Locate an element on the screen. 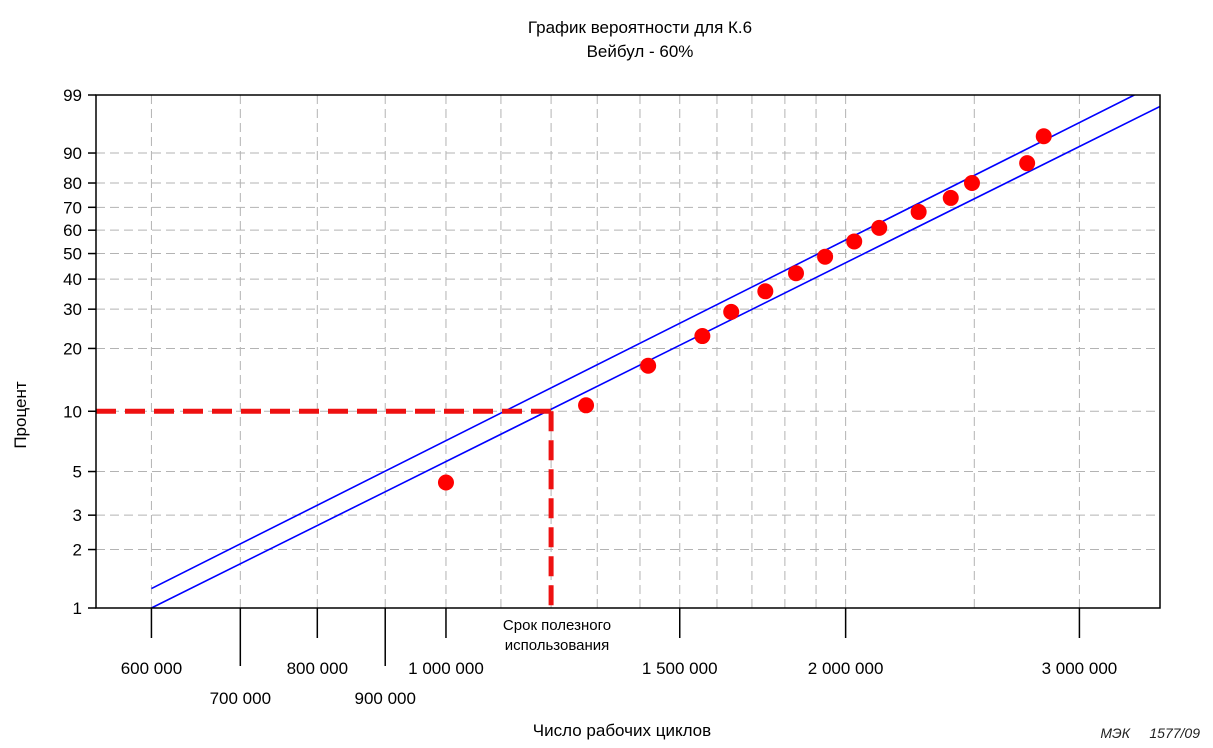  x-tick-label: 1 000 000 is located at coordinates (446, 668).